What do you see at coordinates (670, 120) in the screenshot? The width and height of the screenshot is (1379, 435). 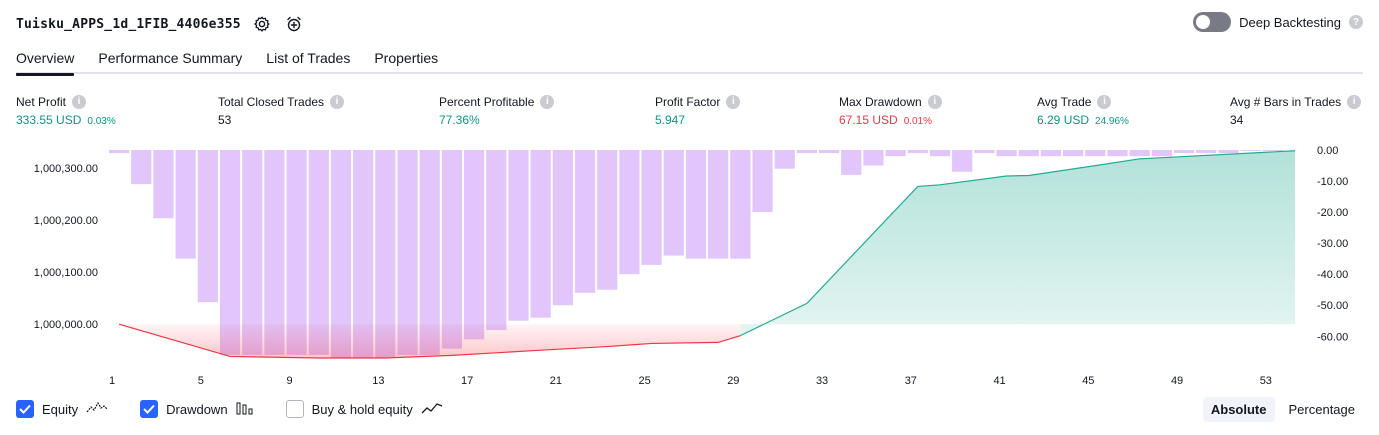 I see `stat-value: 5.947` at bounding box center [670, 120].